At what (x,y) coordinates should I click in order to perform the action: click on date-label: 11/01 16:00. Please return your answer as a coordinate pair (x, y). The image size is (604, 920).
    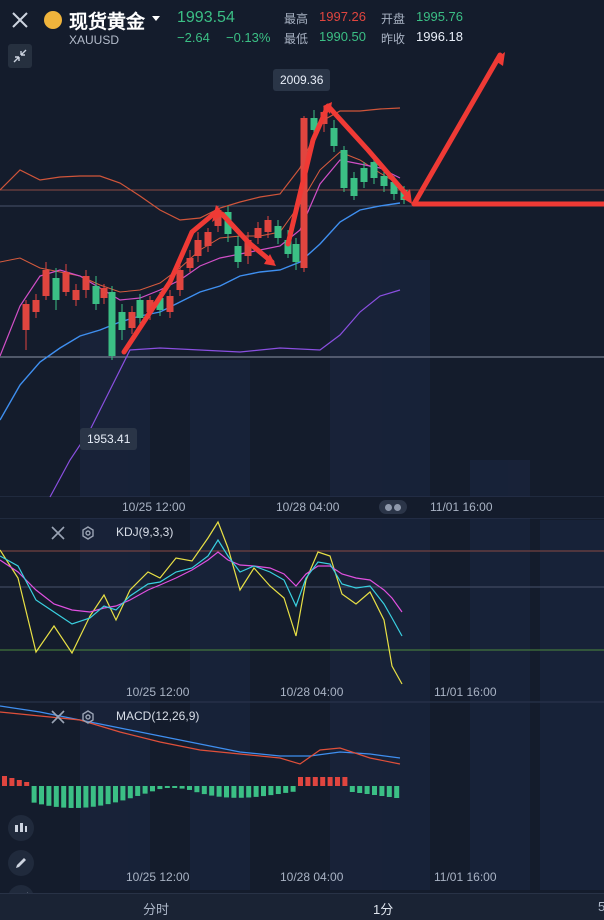
    Looking at the image, I should click on (465, 692).